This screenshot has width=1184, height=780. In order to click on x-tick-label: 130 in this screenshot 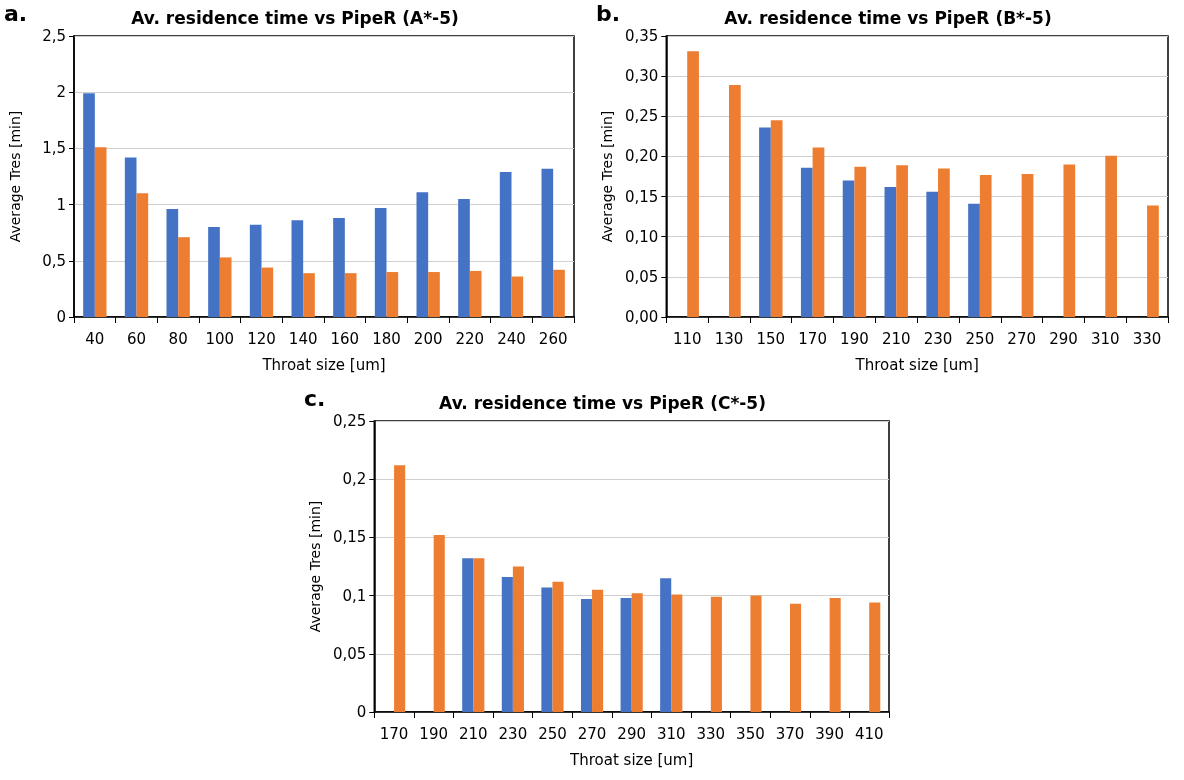, I will do `click(729, 338)`.